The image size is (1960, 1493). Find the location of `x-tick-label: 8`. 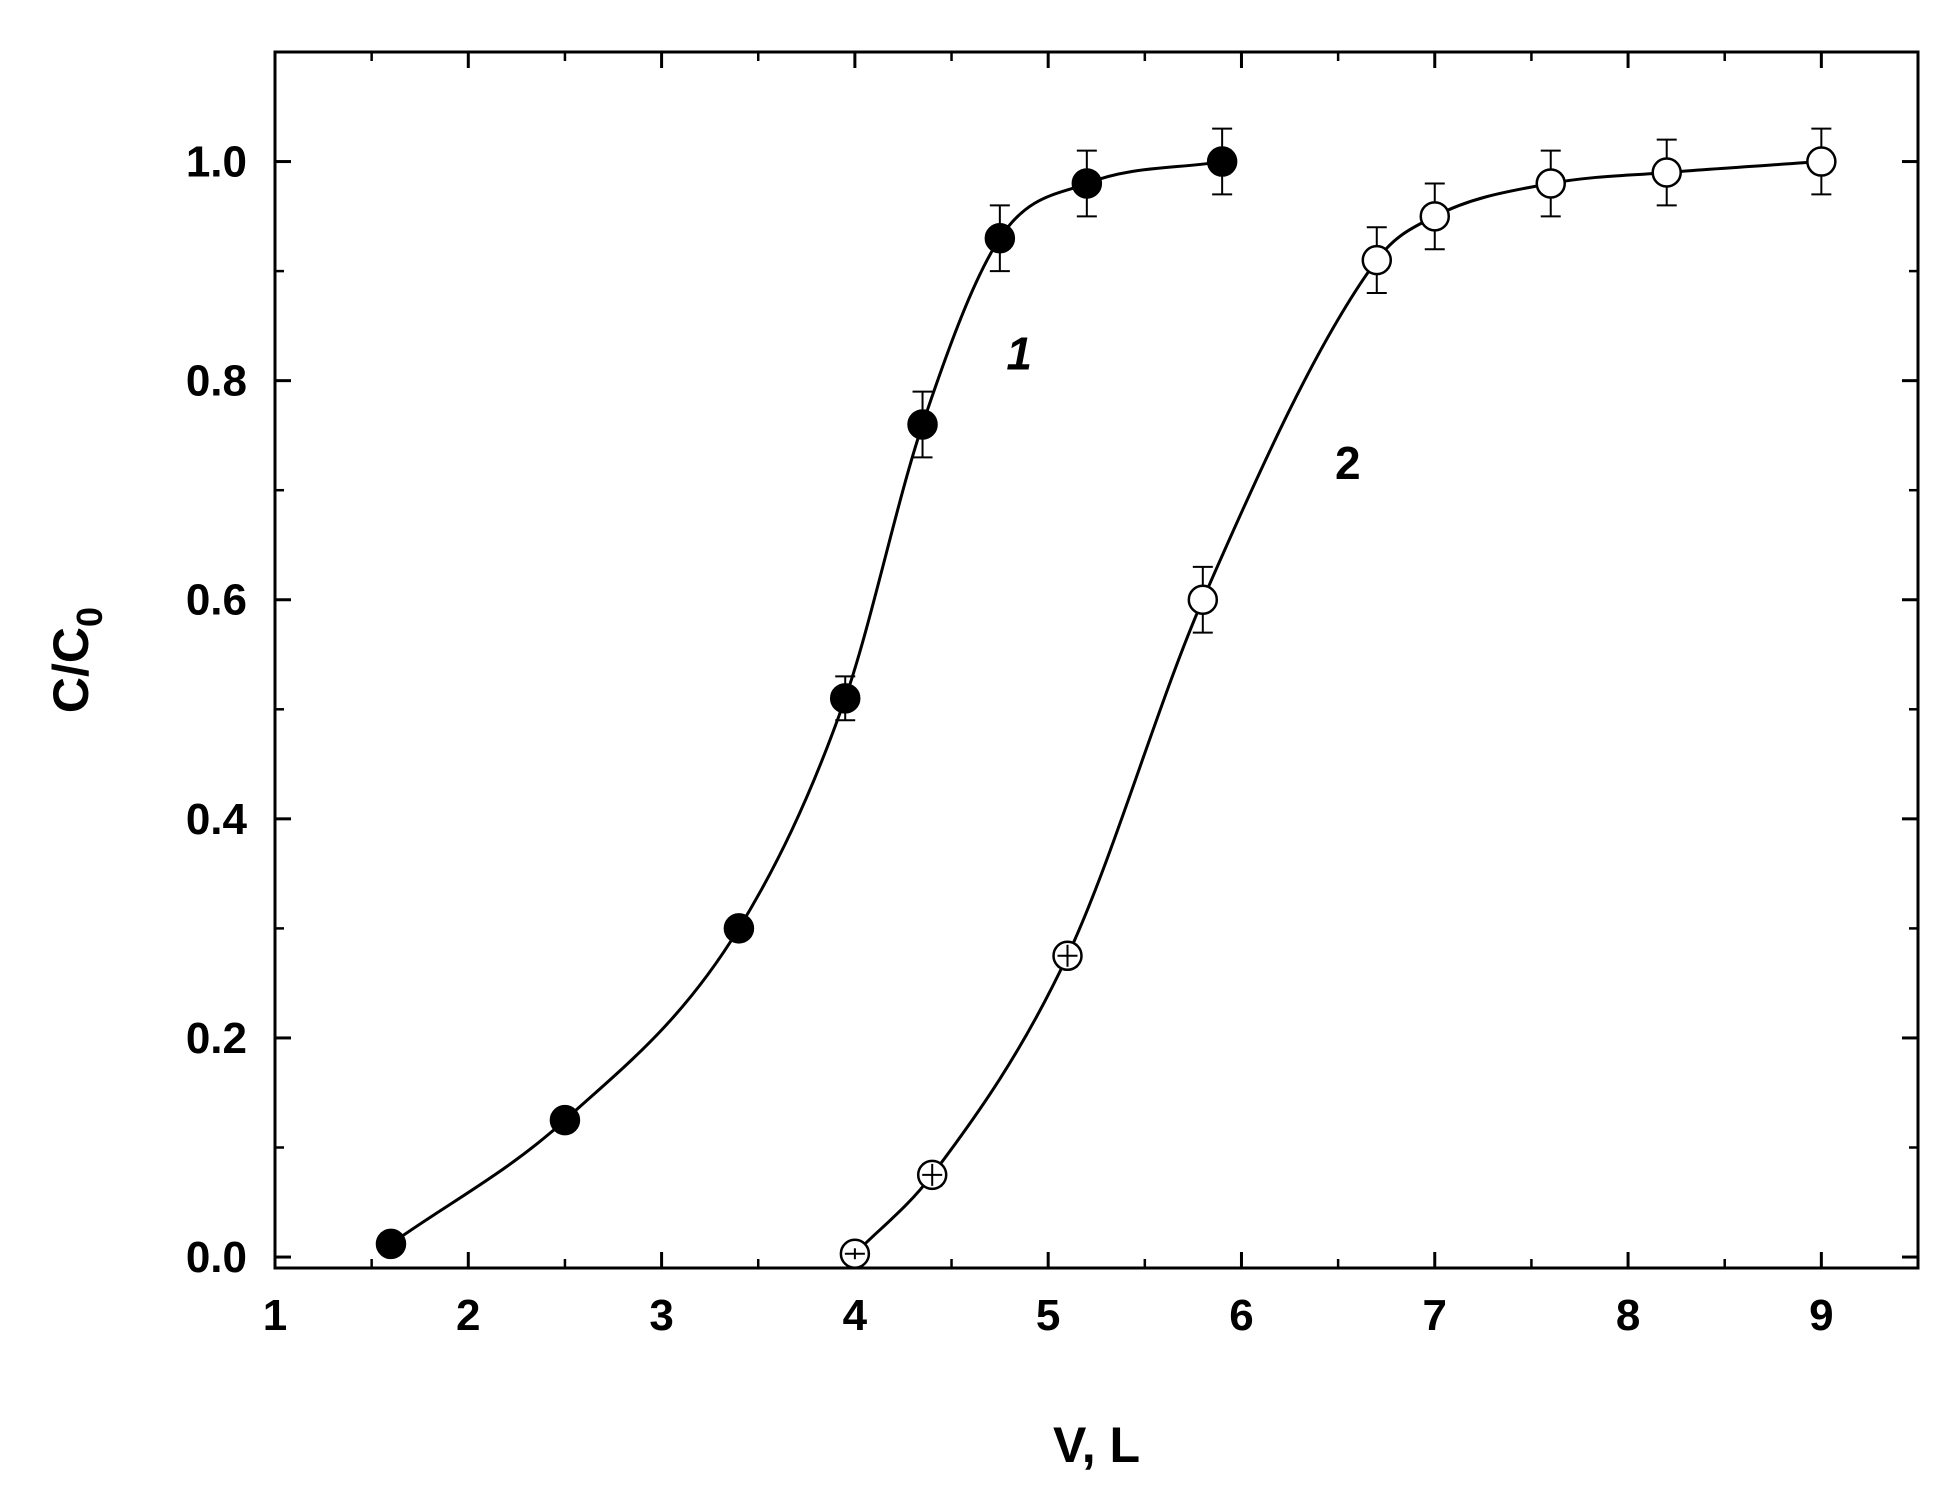

x-tick-label: 8 is located at coordinates (1628, 1315).